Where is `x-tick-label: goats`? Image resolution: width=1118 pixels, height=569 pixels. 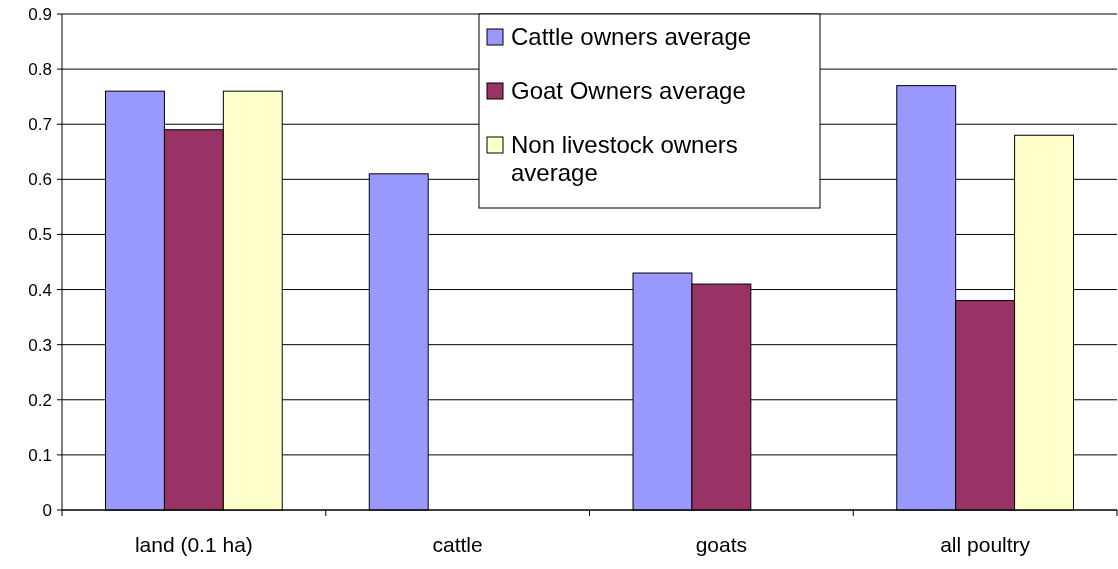
x-tick-label: goats is located at coordinates (721, 544).